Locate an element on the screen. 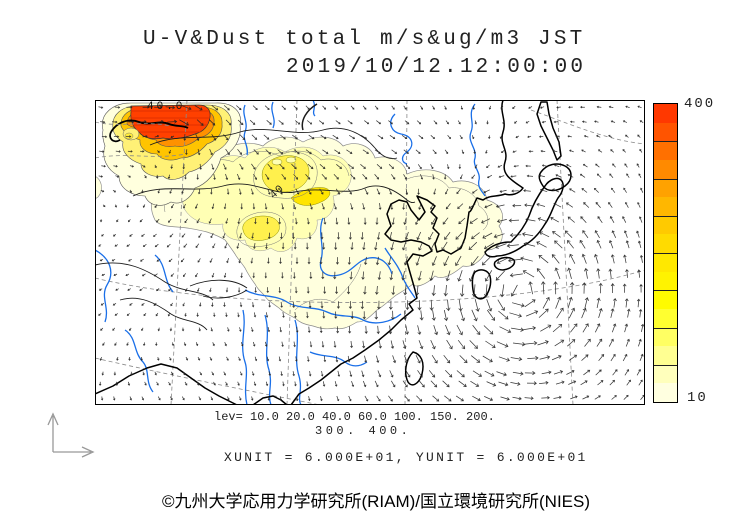 The height and width of the screenshot is (532, 752). chart-timestamp: 2019/10/12.12:00:00 is located at coordinates (436, 67).